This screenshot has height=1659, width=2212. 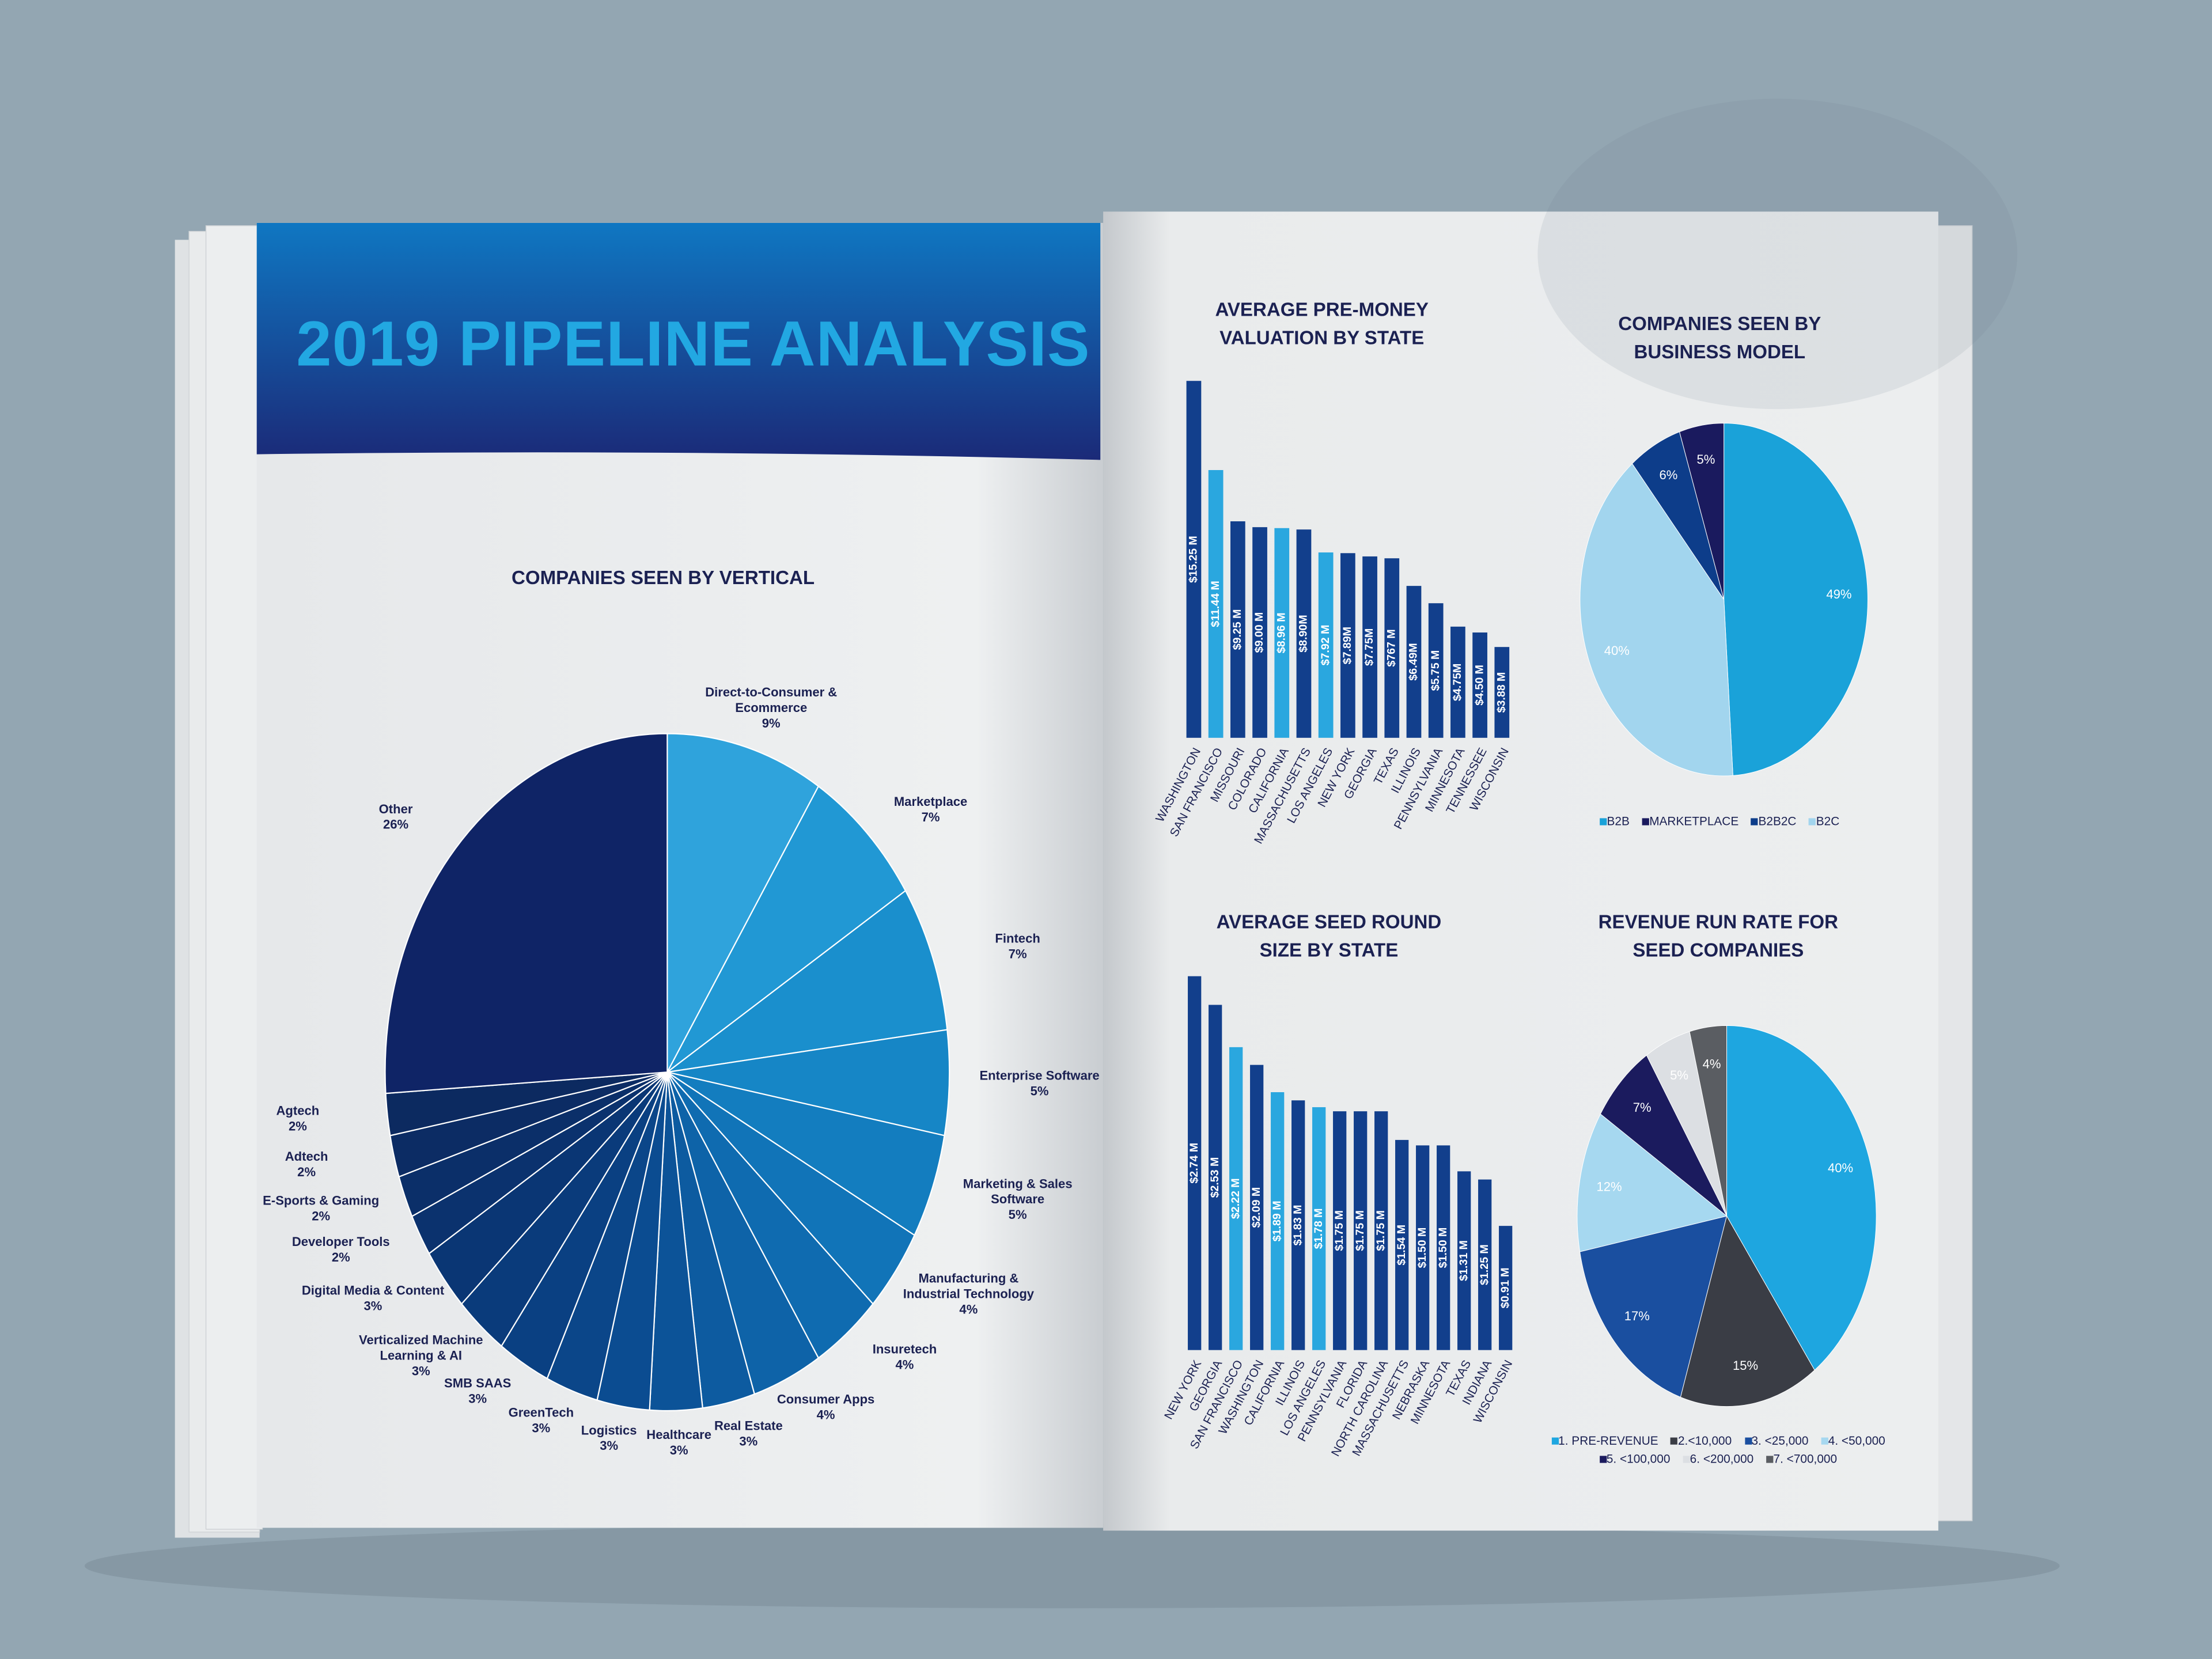 I want to click on bar-value-label: $4.75M, so click(x=1457, y=682).